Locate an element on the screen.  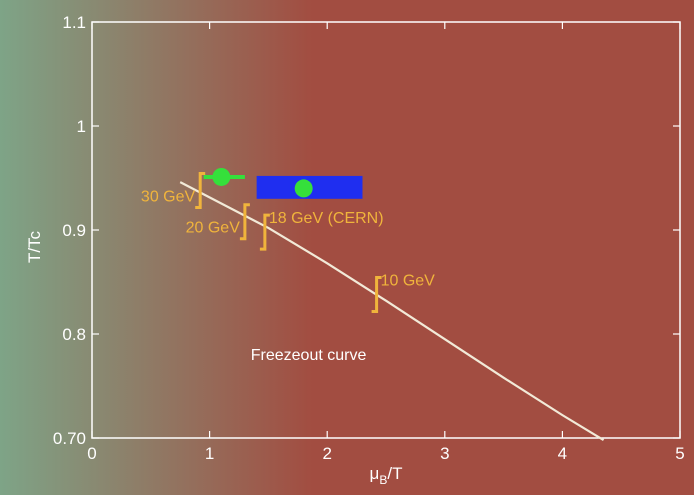
x-tick-label: 2 is located at coordinates (326, 453).